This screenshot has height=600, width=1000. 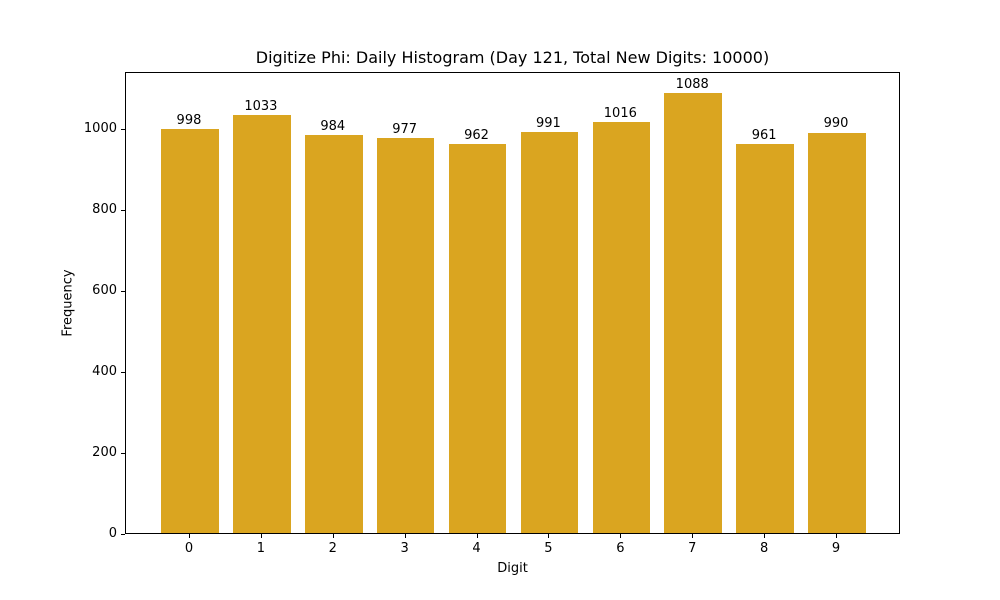 I want to click on bar-value-label: 1033, so click(x=261, y=107).